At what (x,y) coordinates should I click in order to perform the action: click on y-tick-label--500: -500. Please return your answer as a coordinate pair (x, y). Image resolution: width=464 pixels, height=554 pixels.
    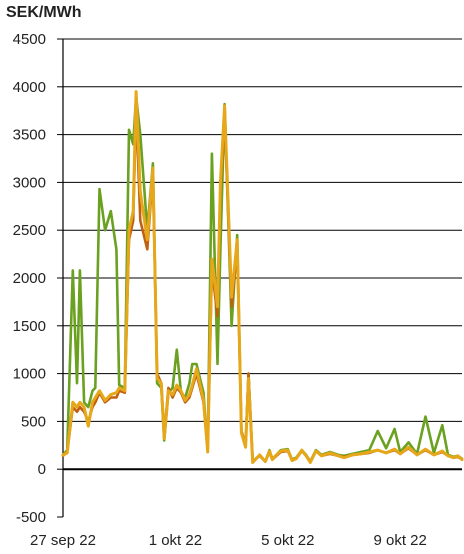
    Looking at the image, I should click on (31, 517).